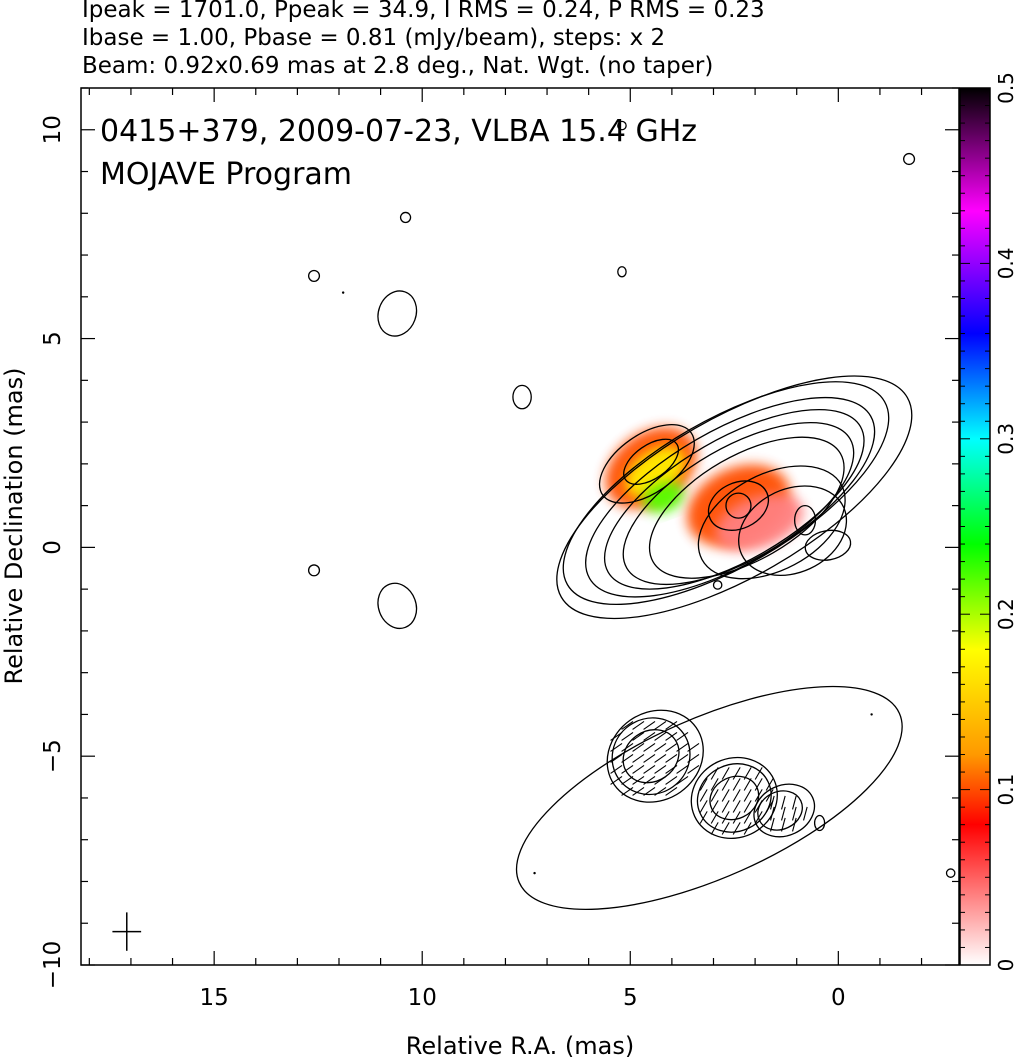 This screenshot has width=1021, height=1060. I want to click on x-axis-label: Relative R.A. (mas), so click(520, 1046).